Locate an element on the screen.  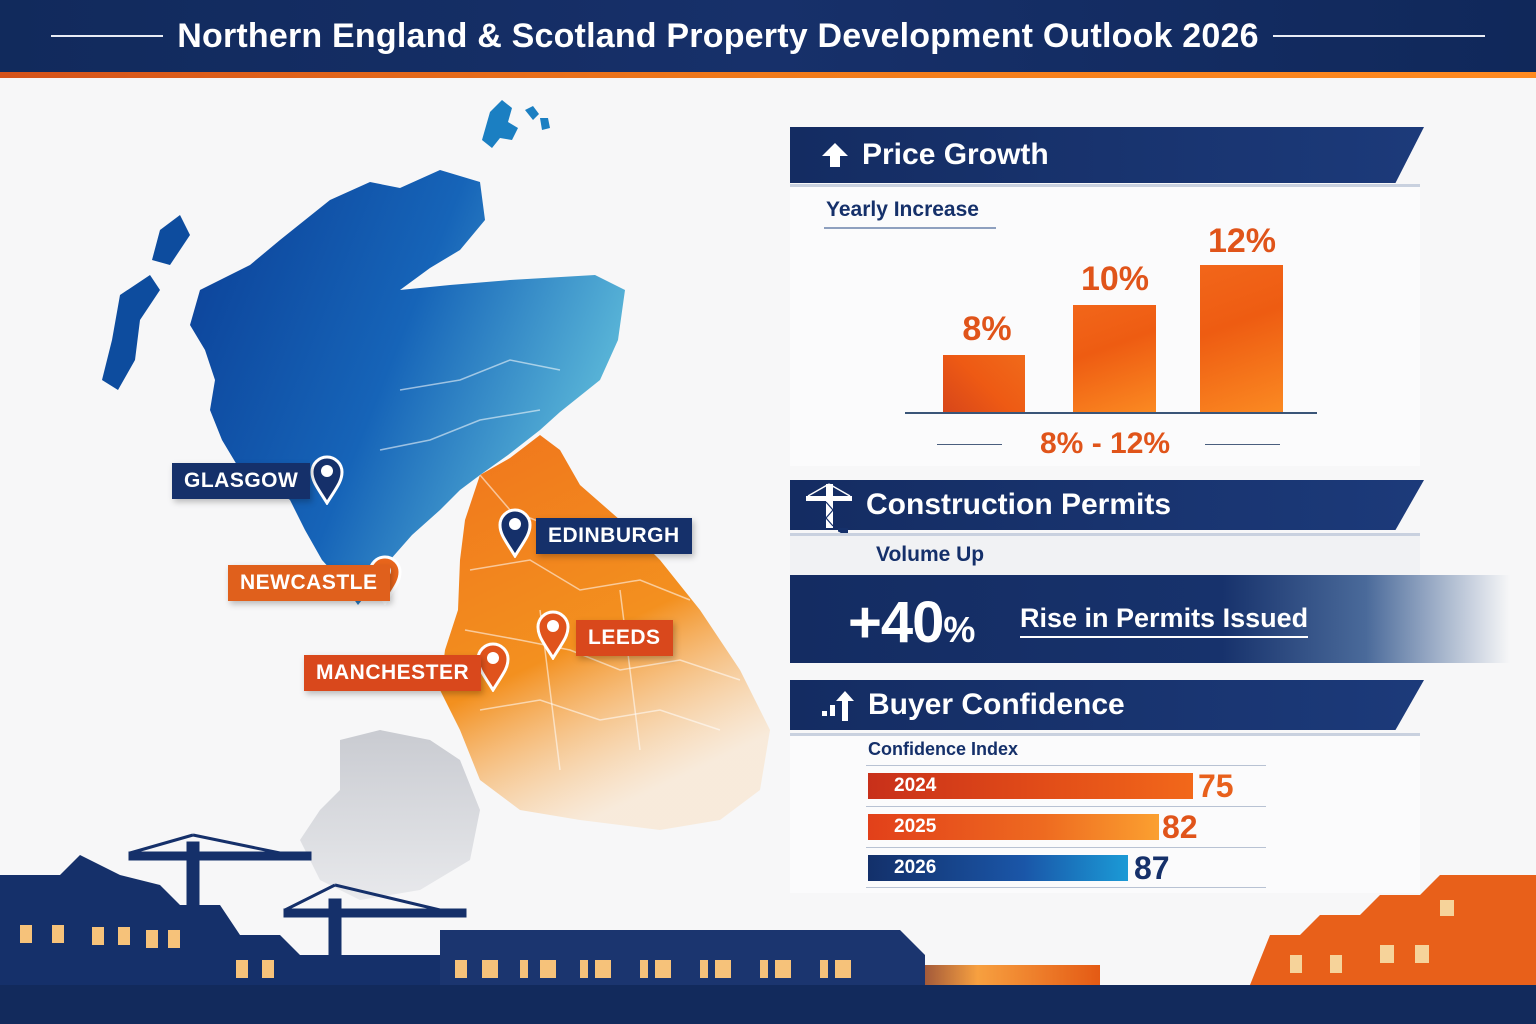
header-rule-right is located at coordinates (1378, 36).